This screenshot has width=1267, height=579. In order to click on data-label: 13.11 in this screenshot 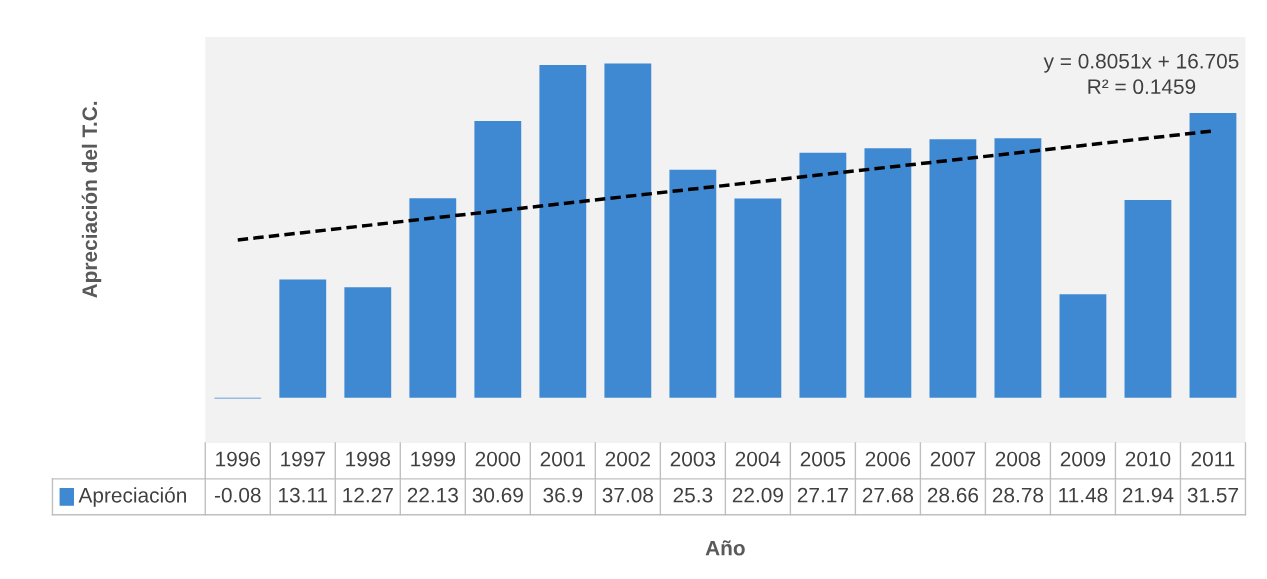, I will do `click(303, 495)`.